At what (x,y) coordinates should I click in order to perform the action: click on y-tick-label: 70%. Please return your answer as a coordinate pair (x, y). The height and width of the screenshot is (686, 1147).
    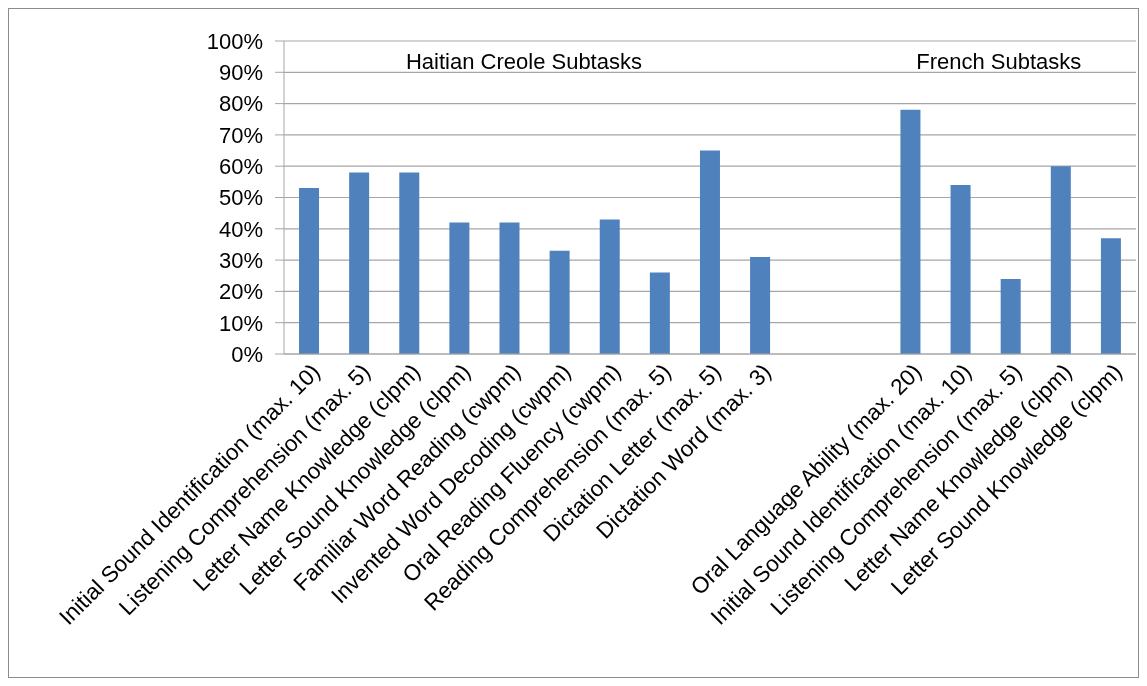
    Looking at the image, I should click on (240, 135).